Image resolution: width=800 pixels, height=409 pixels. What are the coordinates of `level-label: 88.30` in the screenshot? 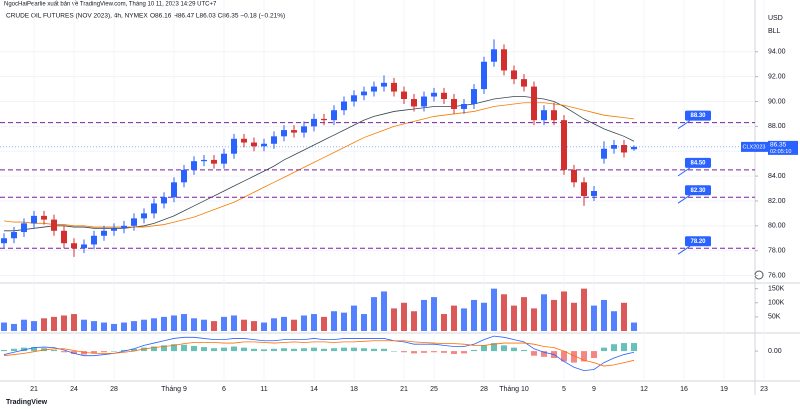 It's located at (698, 116).